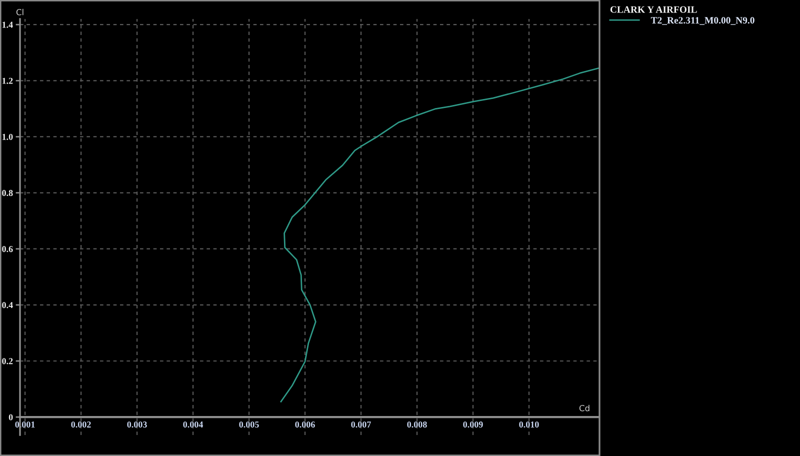 This screenshot has width=800, height=456. Describe the element at coordinates (81, 424) in the screenshot. I see `x-tick-label: 0.002` at that location.